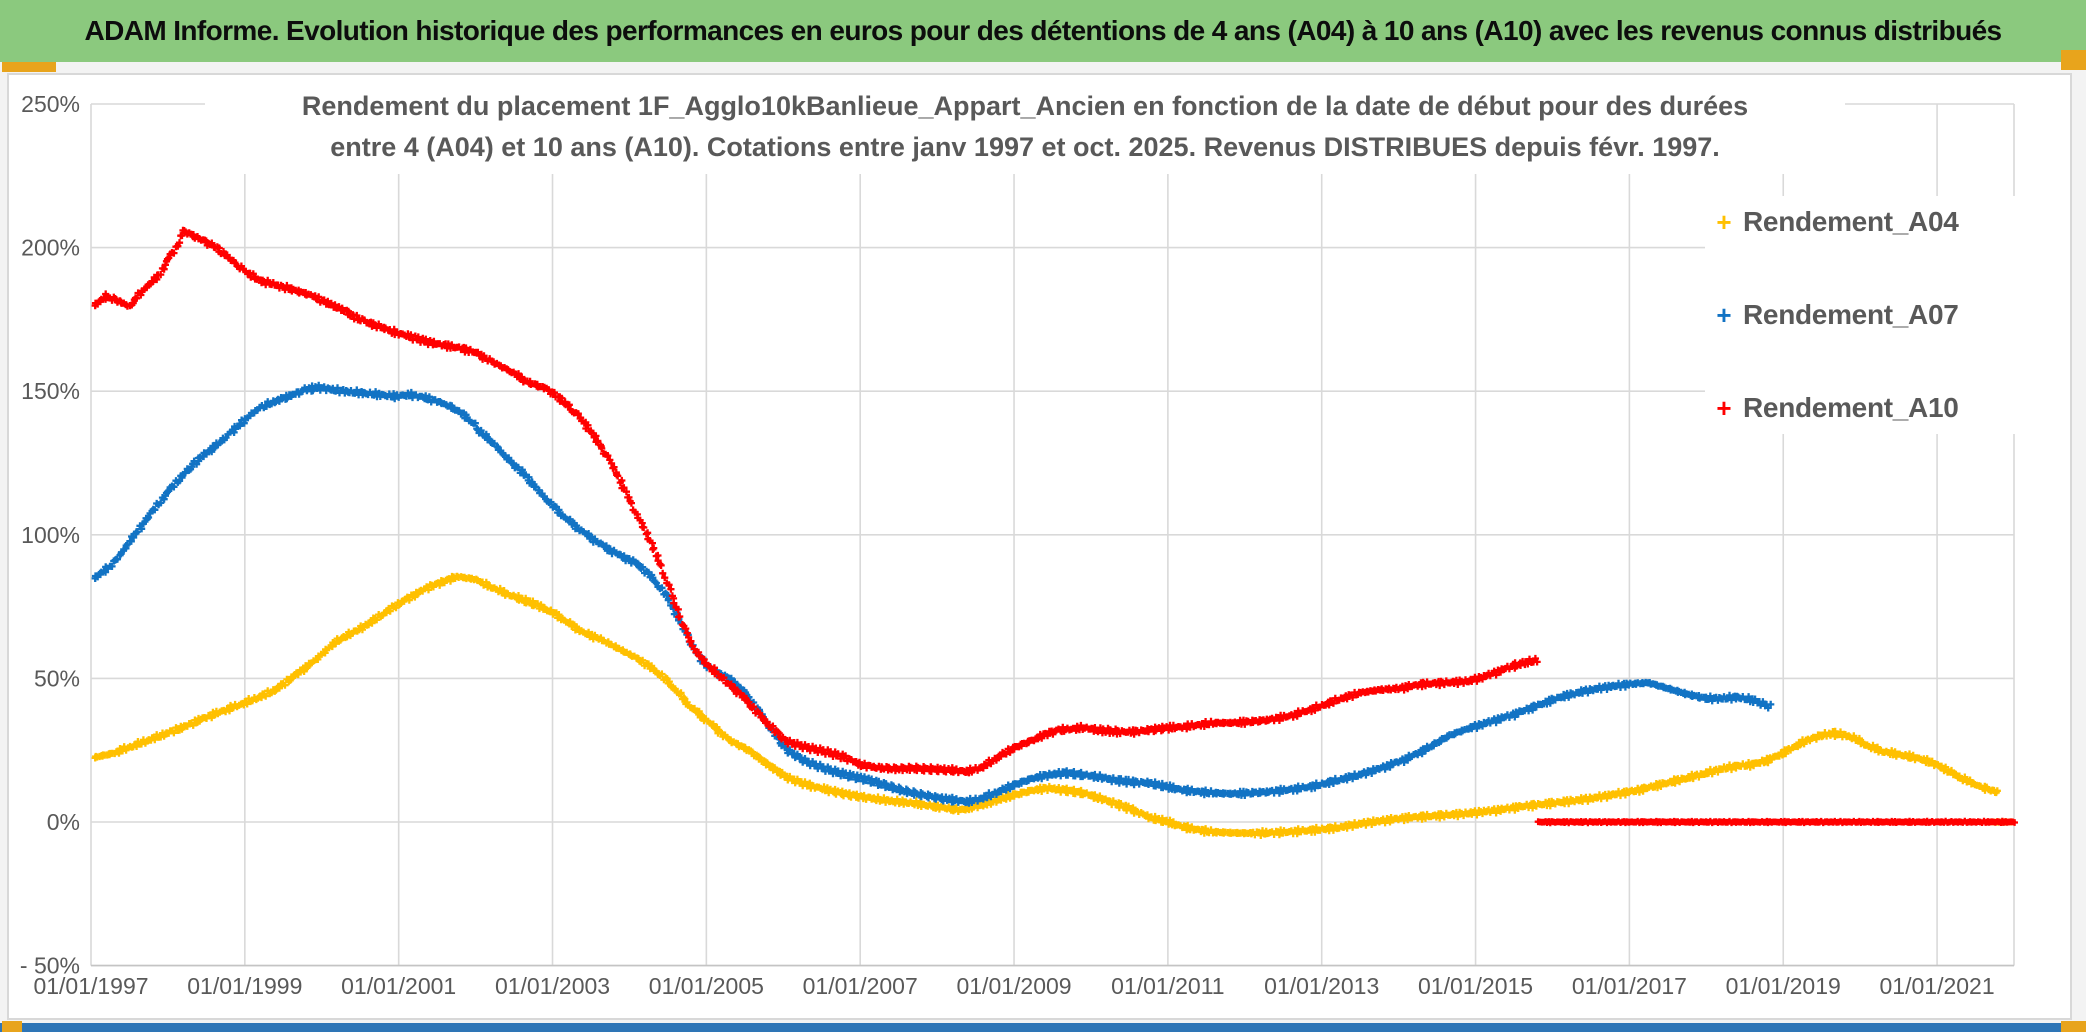 The width and height of the screenshot is (2086, 1032). I want to click on svg-text: 0%, so click(63, 822).